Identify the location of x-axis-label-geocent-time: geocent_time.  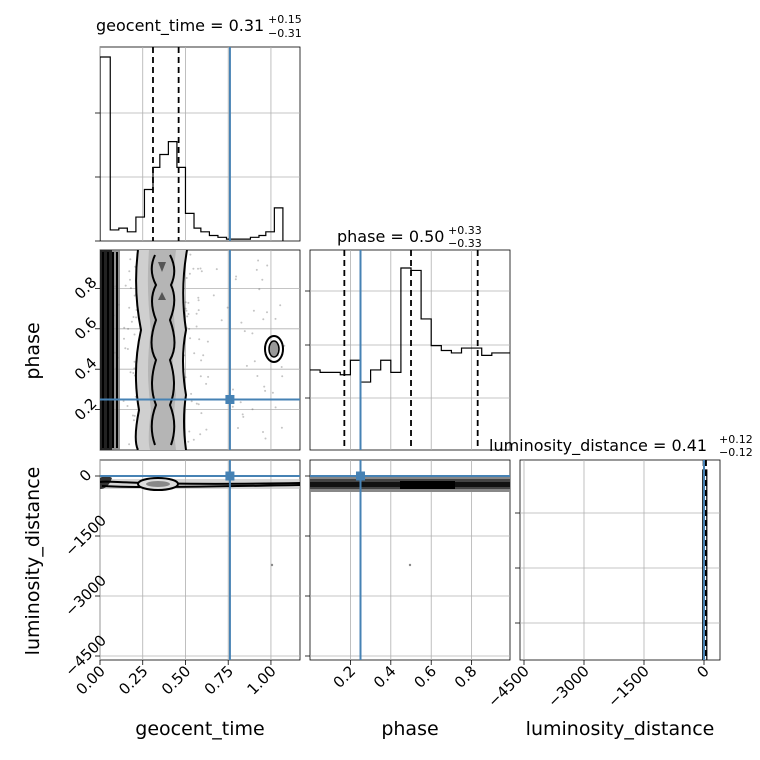
(199, 729).